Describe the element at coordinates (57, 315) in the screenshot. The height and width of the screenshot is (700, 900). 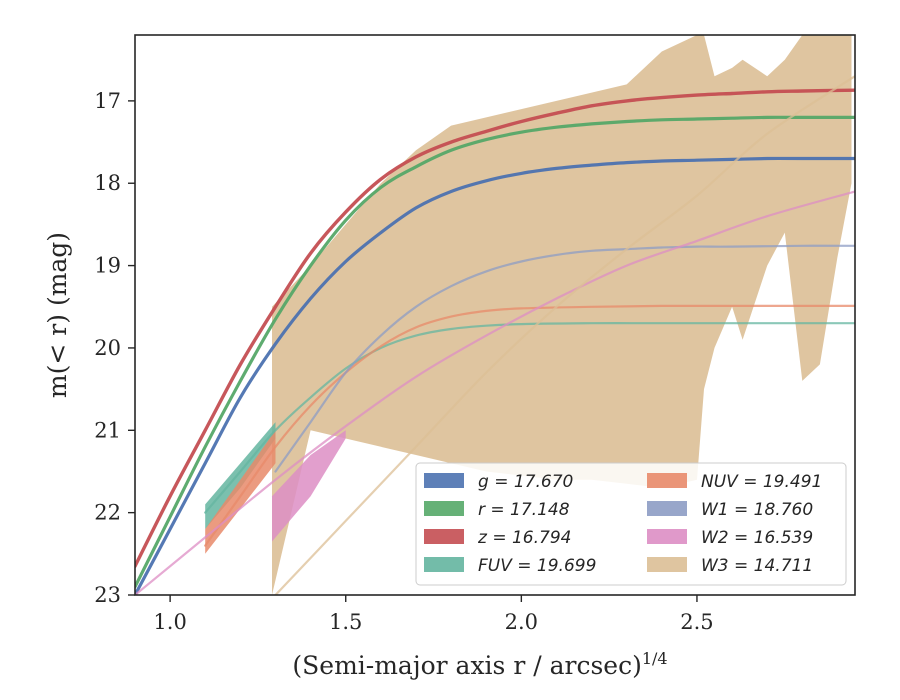
I see `y-axis-label: m(< r) (mag)` at that location.